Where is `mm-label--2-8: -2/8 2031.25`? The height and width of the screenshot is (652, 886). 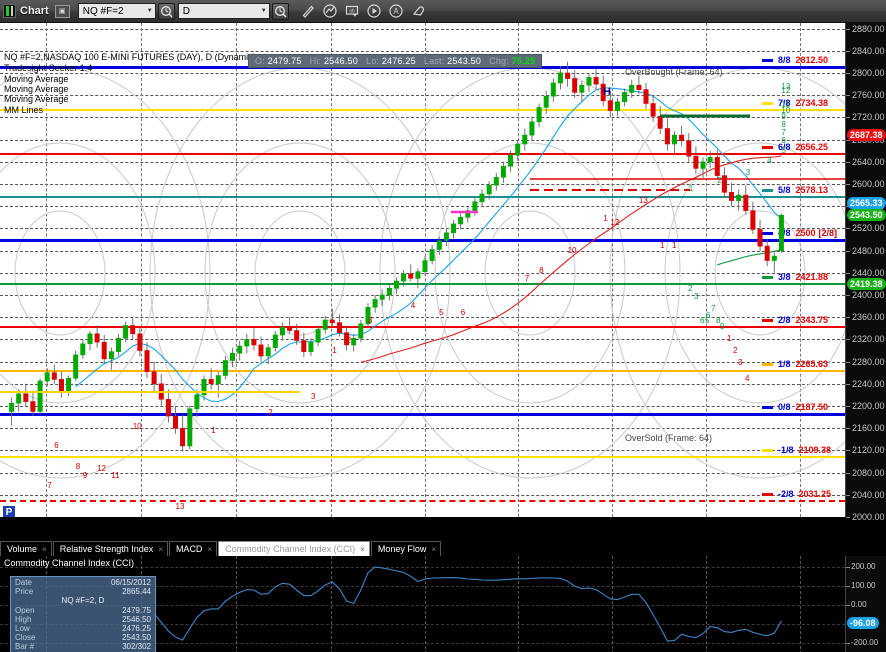
mm-label--2-8: -2/8 2031.25 is located at coordinates (804, 494).